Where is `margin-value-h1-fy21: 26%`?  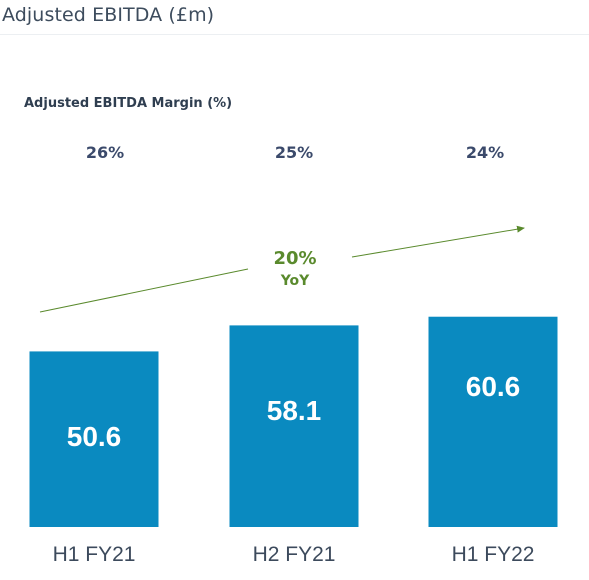
margin-value-h1-fy21: 26% is located at coordinates (105, 152).